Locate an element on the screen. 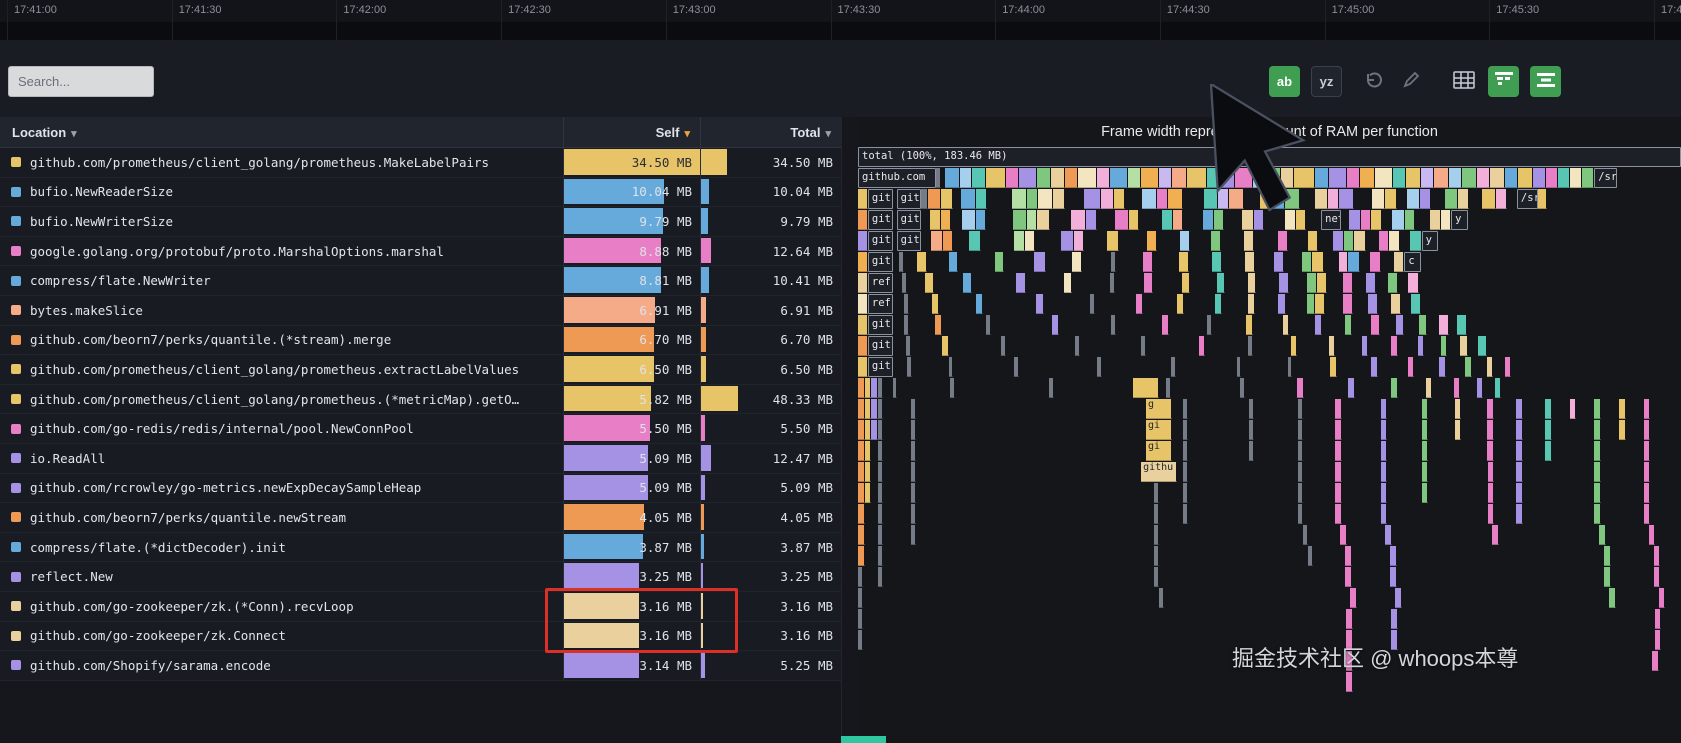  table-row: bytes.makeSlice 6.91 MB 6.91 MB is located at coordinates (420, 310).